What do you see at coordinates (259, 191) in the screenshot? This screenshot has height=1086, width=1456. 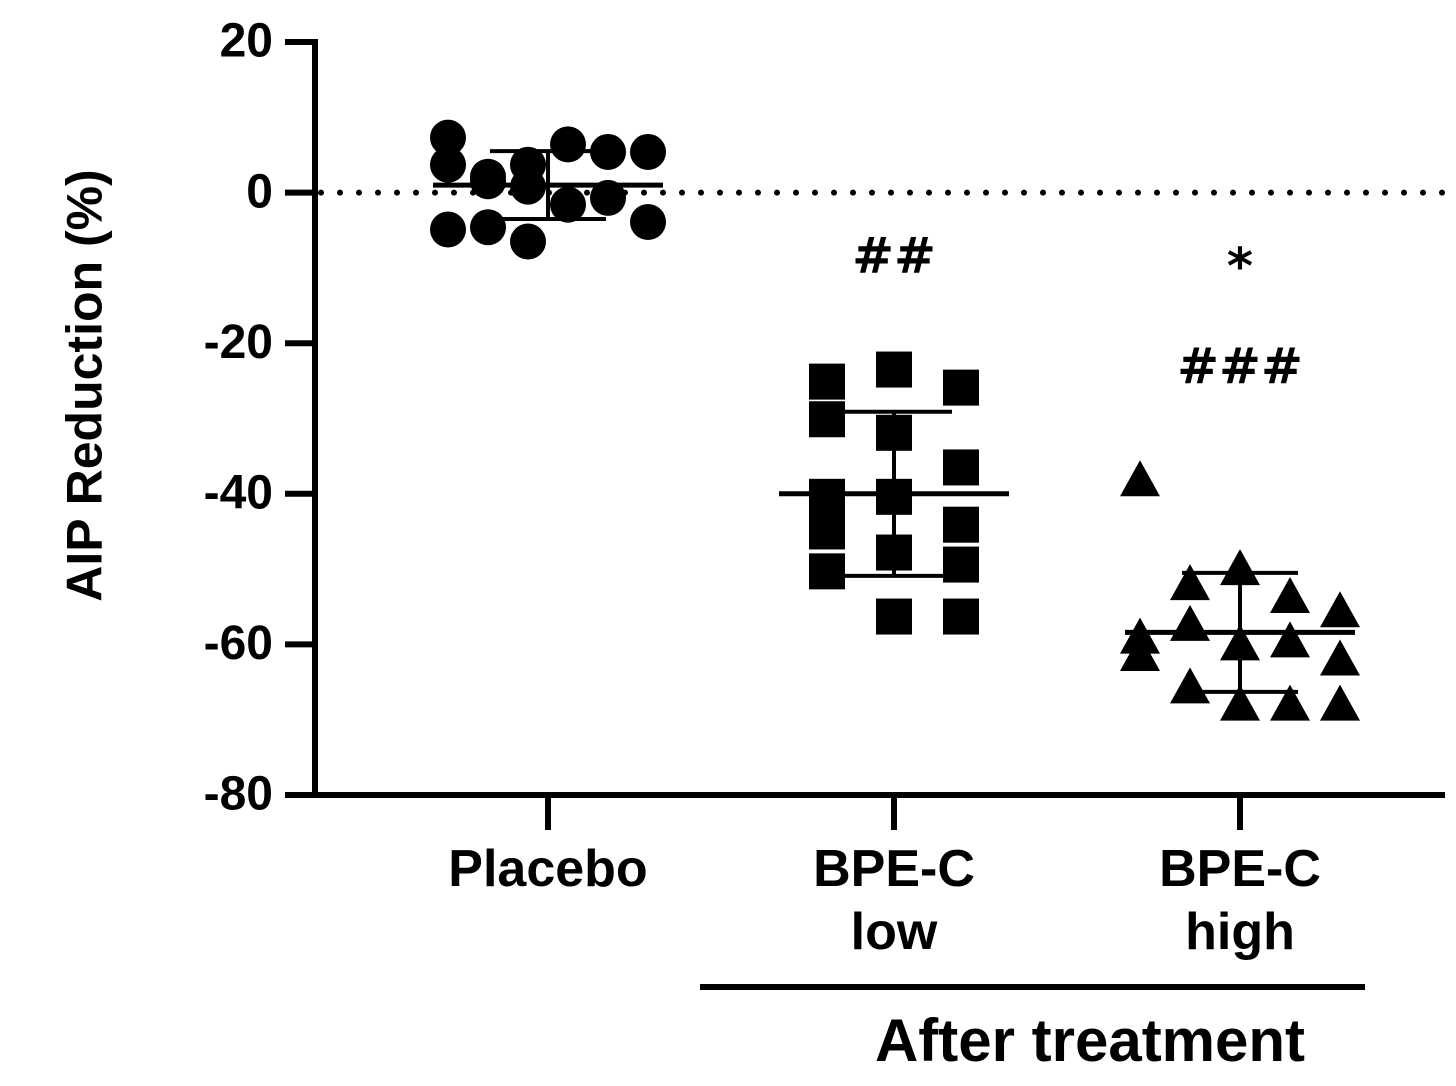 I see `y-tick-label: 0` at bounding box center [259, 191].